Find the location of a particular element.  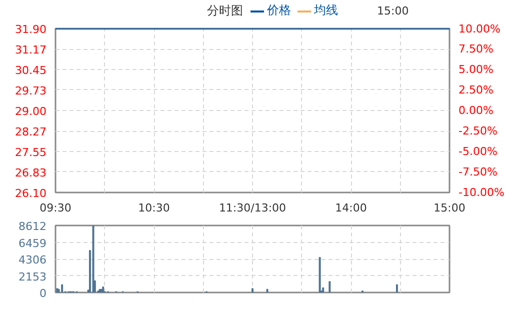

y-tick-label: 29.00 is located at coordinates (31, 111).